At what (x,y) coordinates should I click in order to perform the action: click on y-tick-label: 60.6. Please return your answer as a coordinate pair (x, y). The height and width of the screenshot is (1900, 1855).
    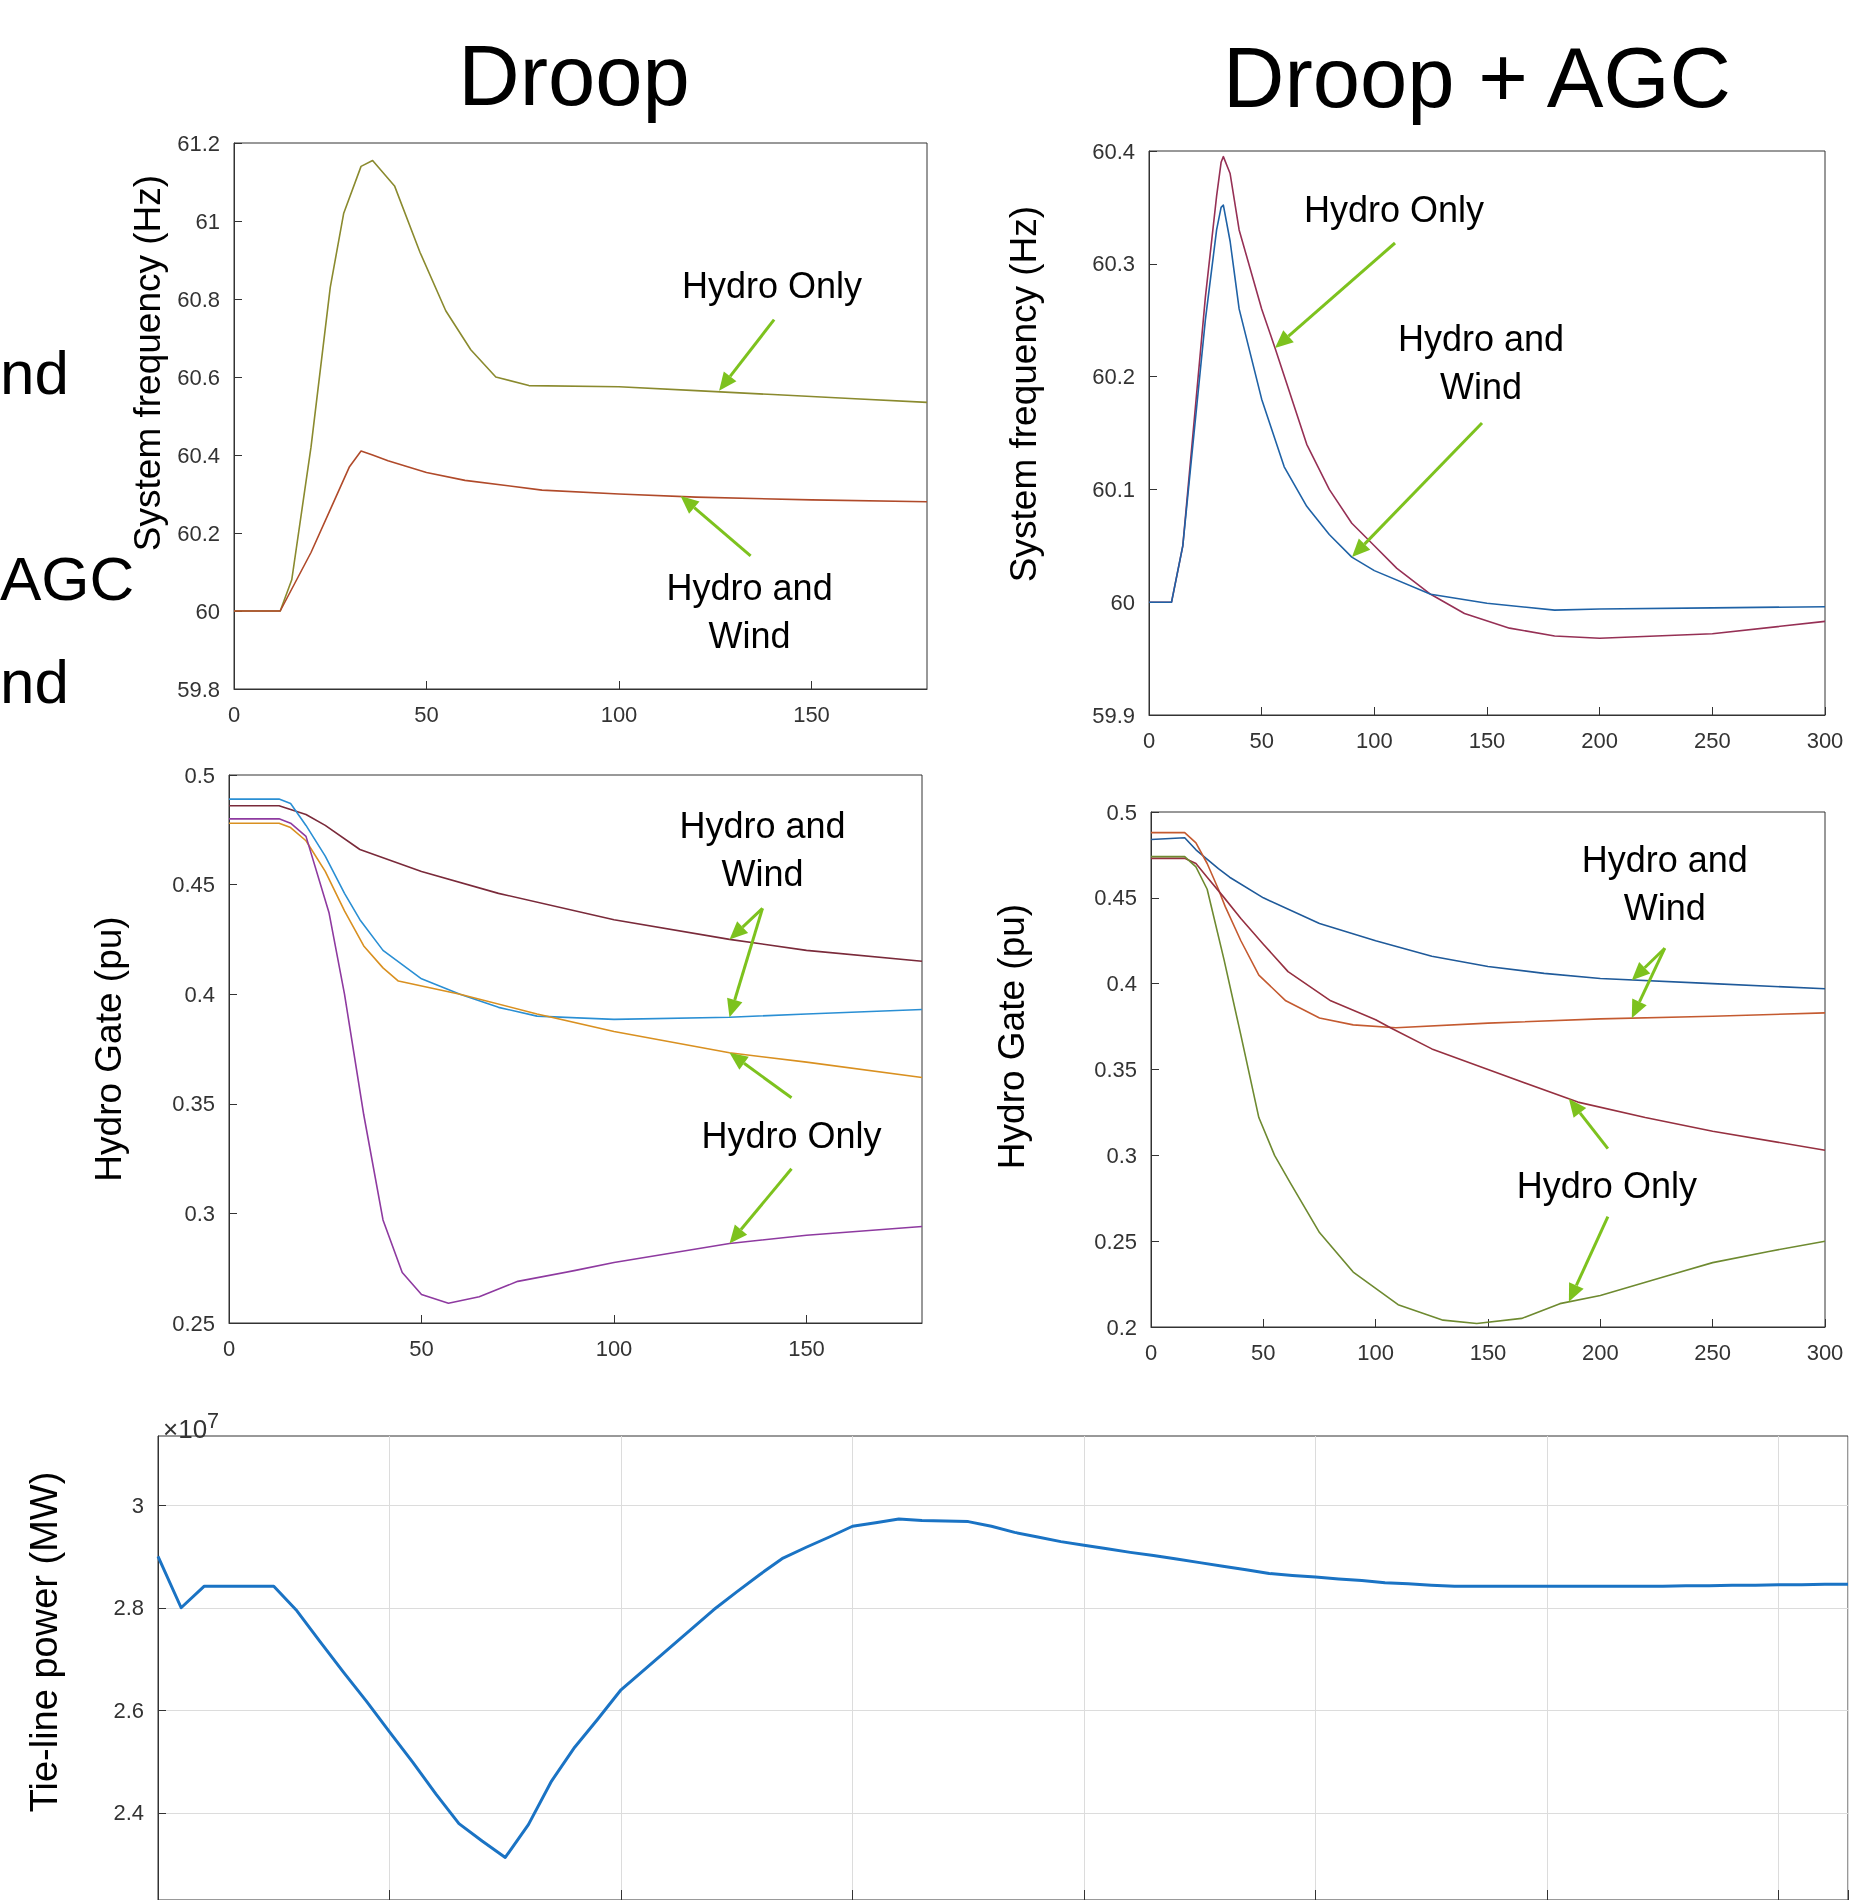
    Looking at the image, I should click on (198, 377).